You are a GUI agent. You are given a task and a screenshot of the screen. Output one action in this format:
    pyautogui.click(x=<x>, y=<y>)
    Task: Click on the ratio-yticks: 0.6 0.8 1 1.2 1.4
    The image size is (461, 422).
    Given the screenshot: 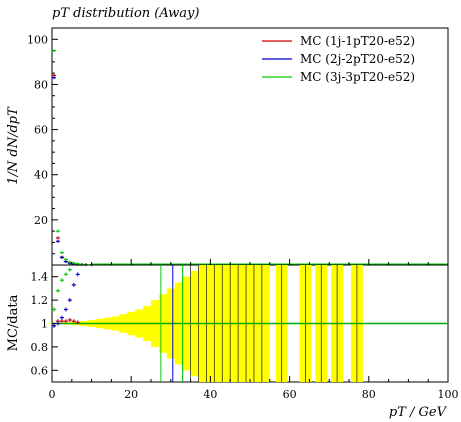 What is the action you would take?
    pyautogui.click(x=44, y=324)
    